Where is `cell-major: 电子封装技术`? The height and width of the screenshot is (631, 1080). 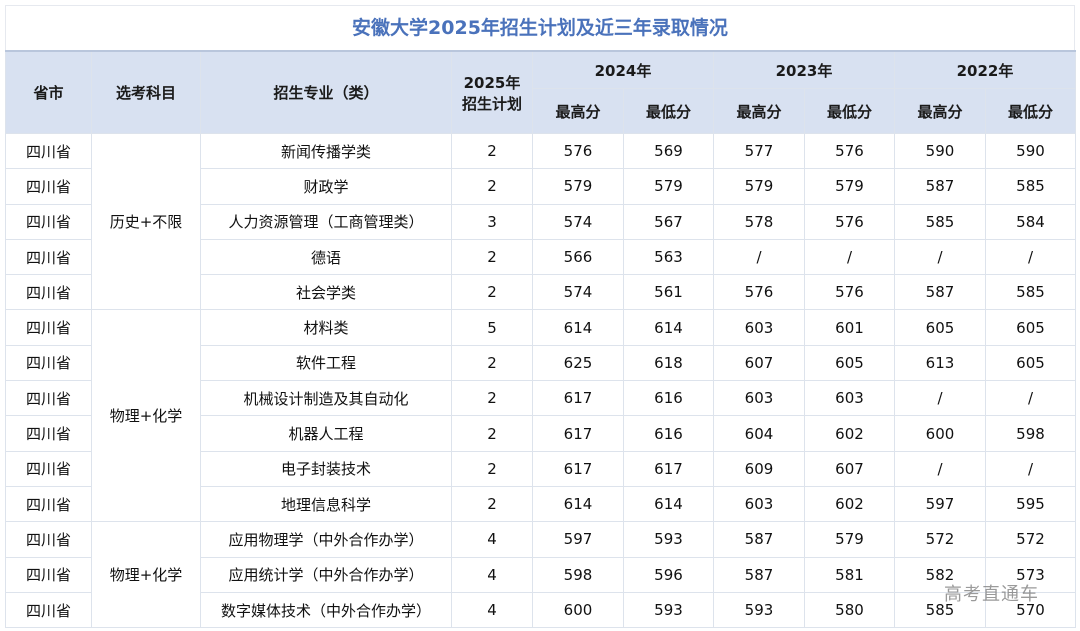
cell-major: 电子封装技术 is located at coordinates (326, 468).